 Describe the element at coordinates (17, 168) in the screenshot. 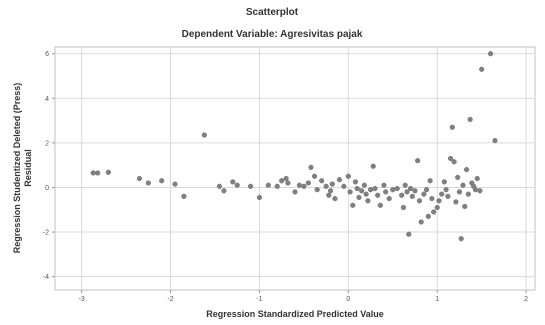

I see `y-axis-label-line1: Regression Studentized Deleted (Press)` at that location.